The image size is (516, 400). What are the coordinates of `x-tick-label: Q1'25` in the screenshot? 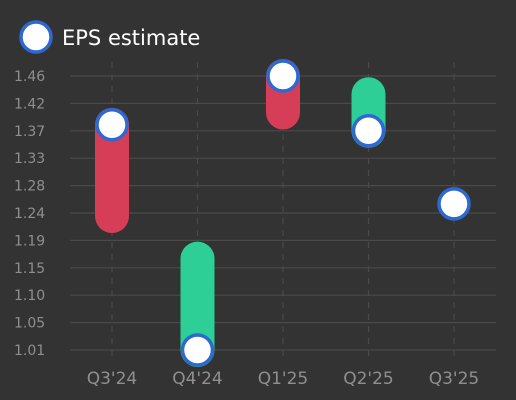 It's located at (283, 379).